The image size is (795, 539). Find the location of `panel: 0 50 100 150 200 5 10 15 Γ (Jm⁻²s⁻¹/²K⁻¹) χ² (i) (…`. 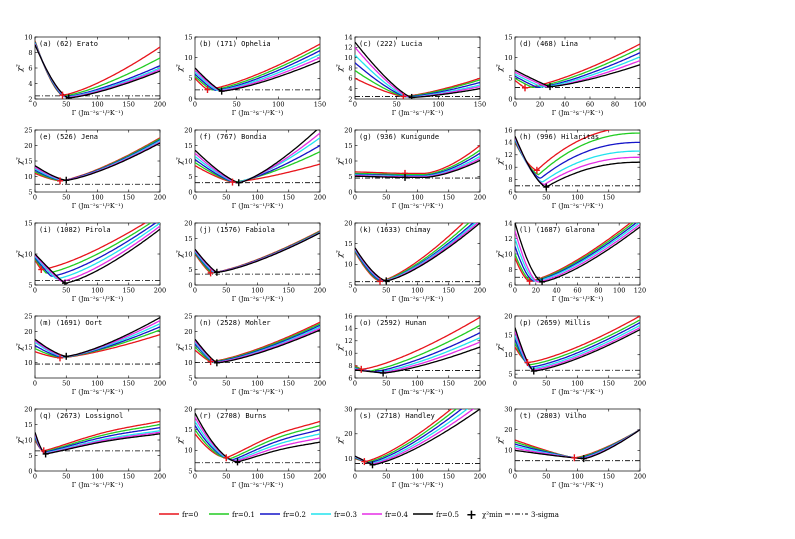

panel: 0 50 100 150 200 5 10 15 Γ (Jm⁻²s⁻¹/²K⁻¹) χ² (i) (… is located at coordinates (90, 261).